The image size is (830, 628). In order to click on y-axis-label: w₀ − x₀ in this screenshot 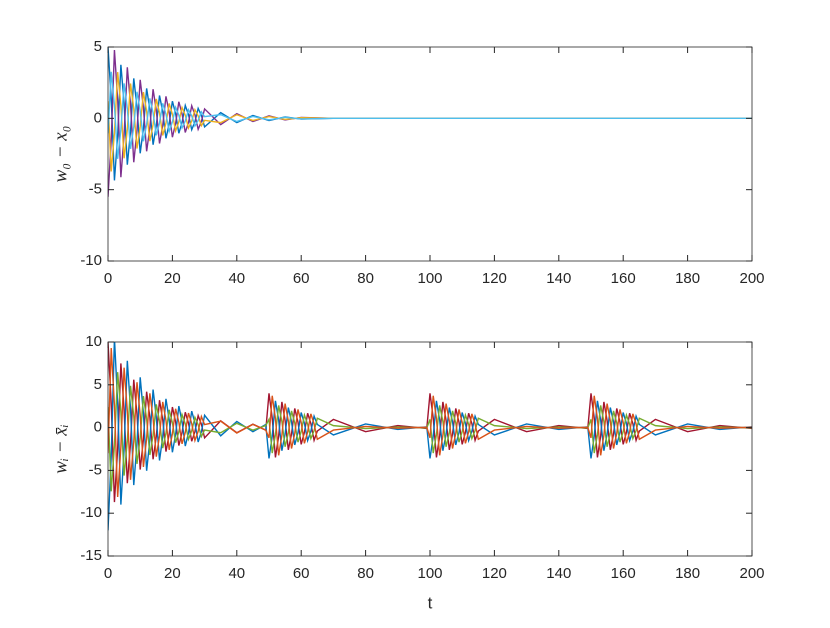, I will do `click(60, 154)`.